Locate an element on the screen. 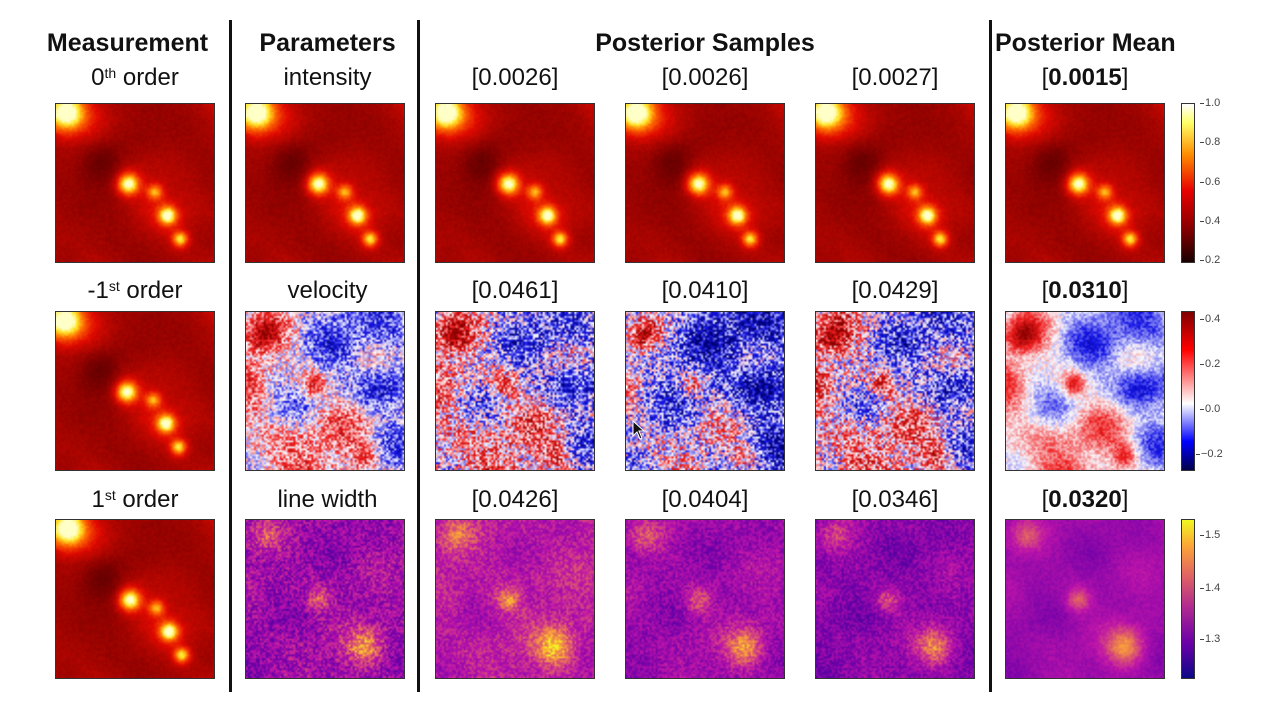  colorbar-row-0-tick-0: 1.0 is located at coordinates (1210, 103).